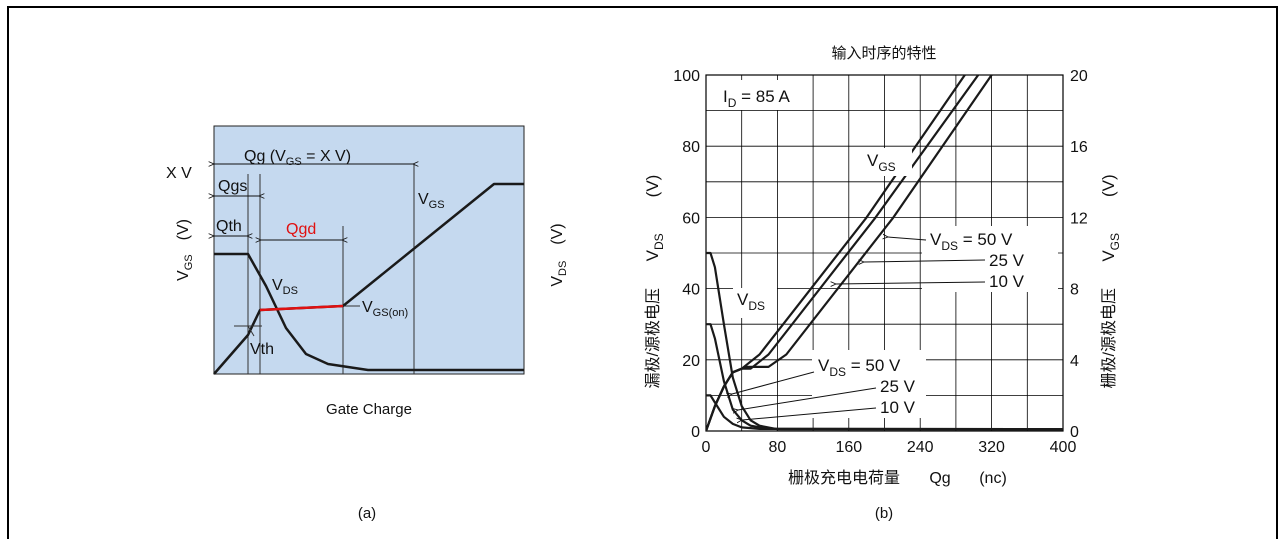  I want to click on vgs-on-label: VGS(on), so click(385, 309).